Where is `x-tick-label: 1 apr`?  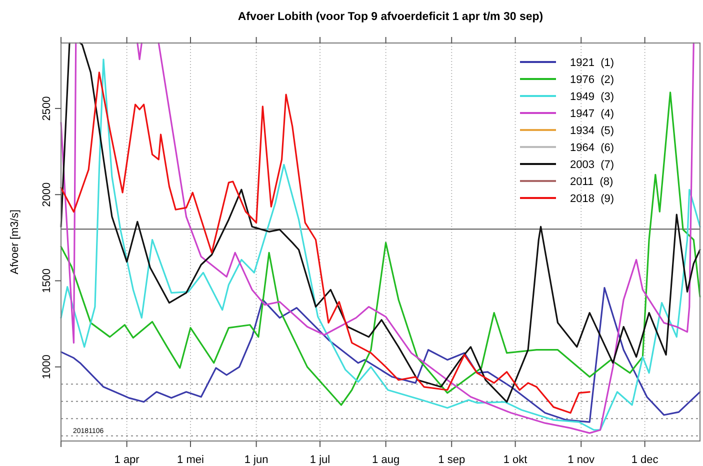 x-tick-label: 1 apr is located at coordinates (127, 460).